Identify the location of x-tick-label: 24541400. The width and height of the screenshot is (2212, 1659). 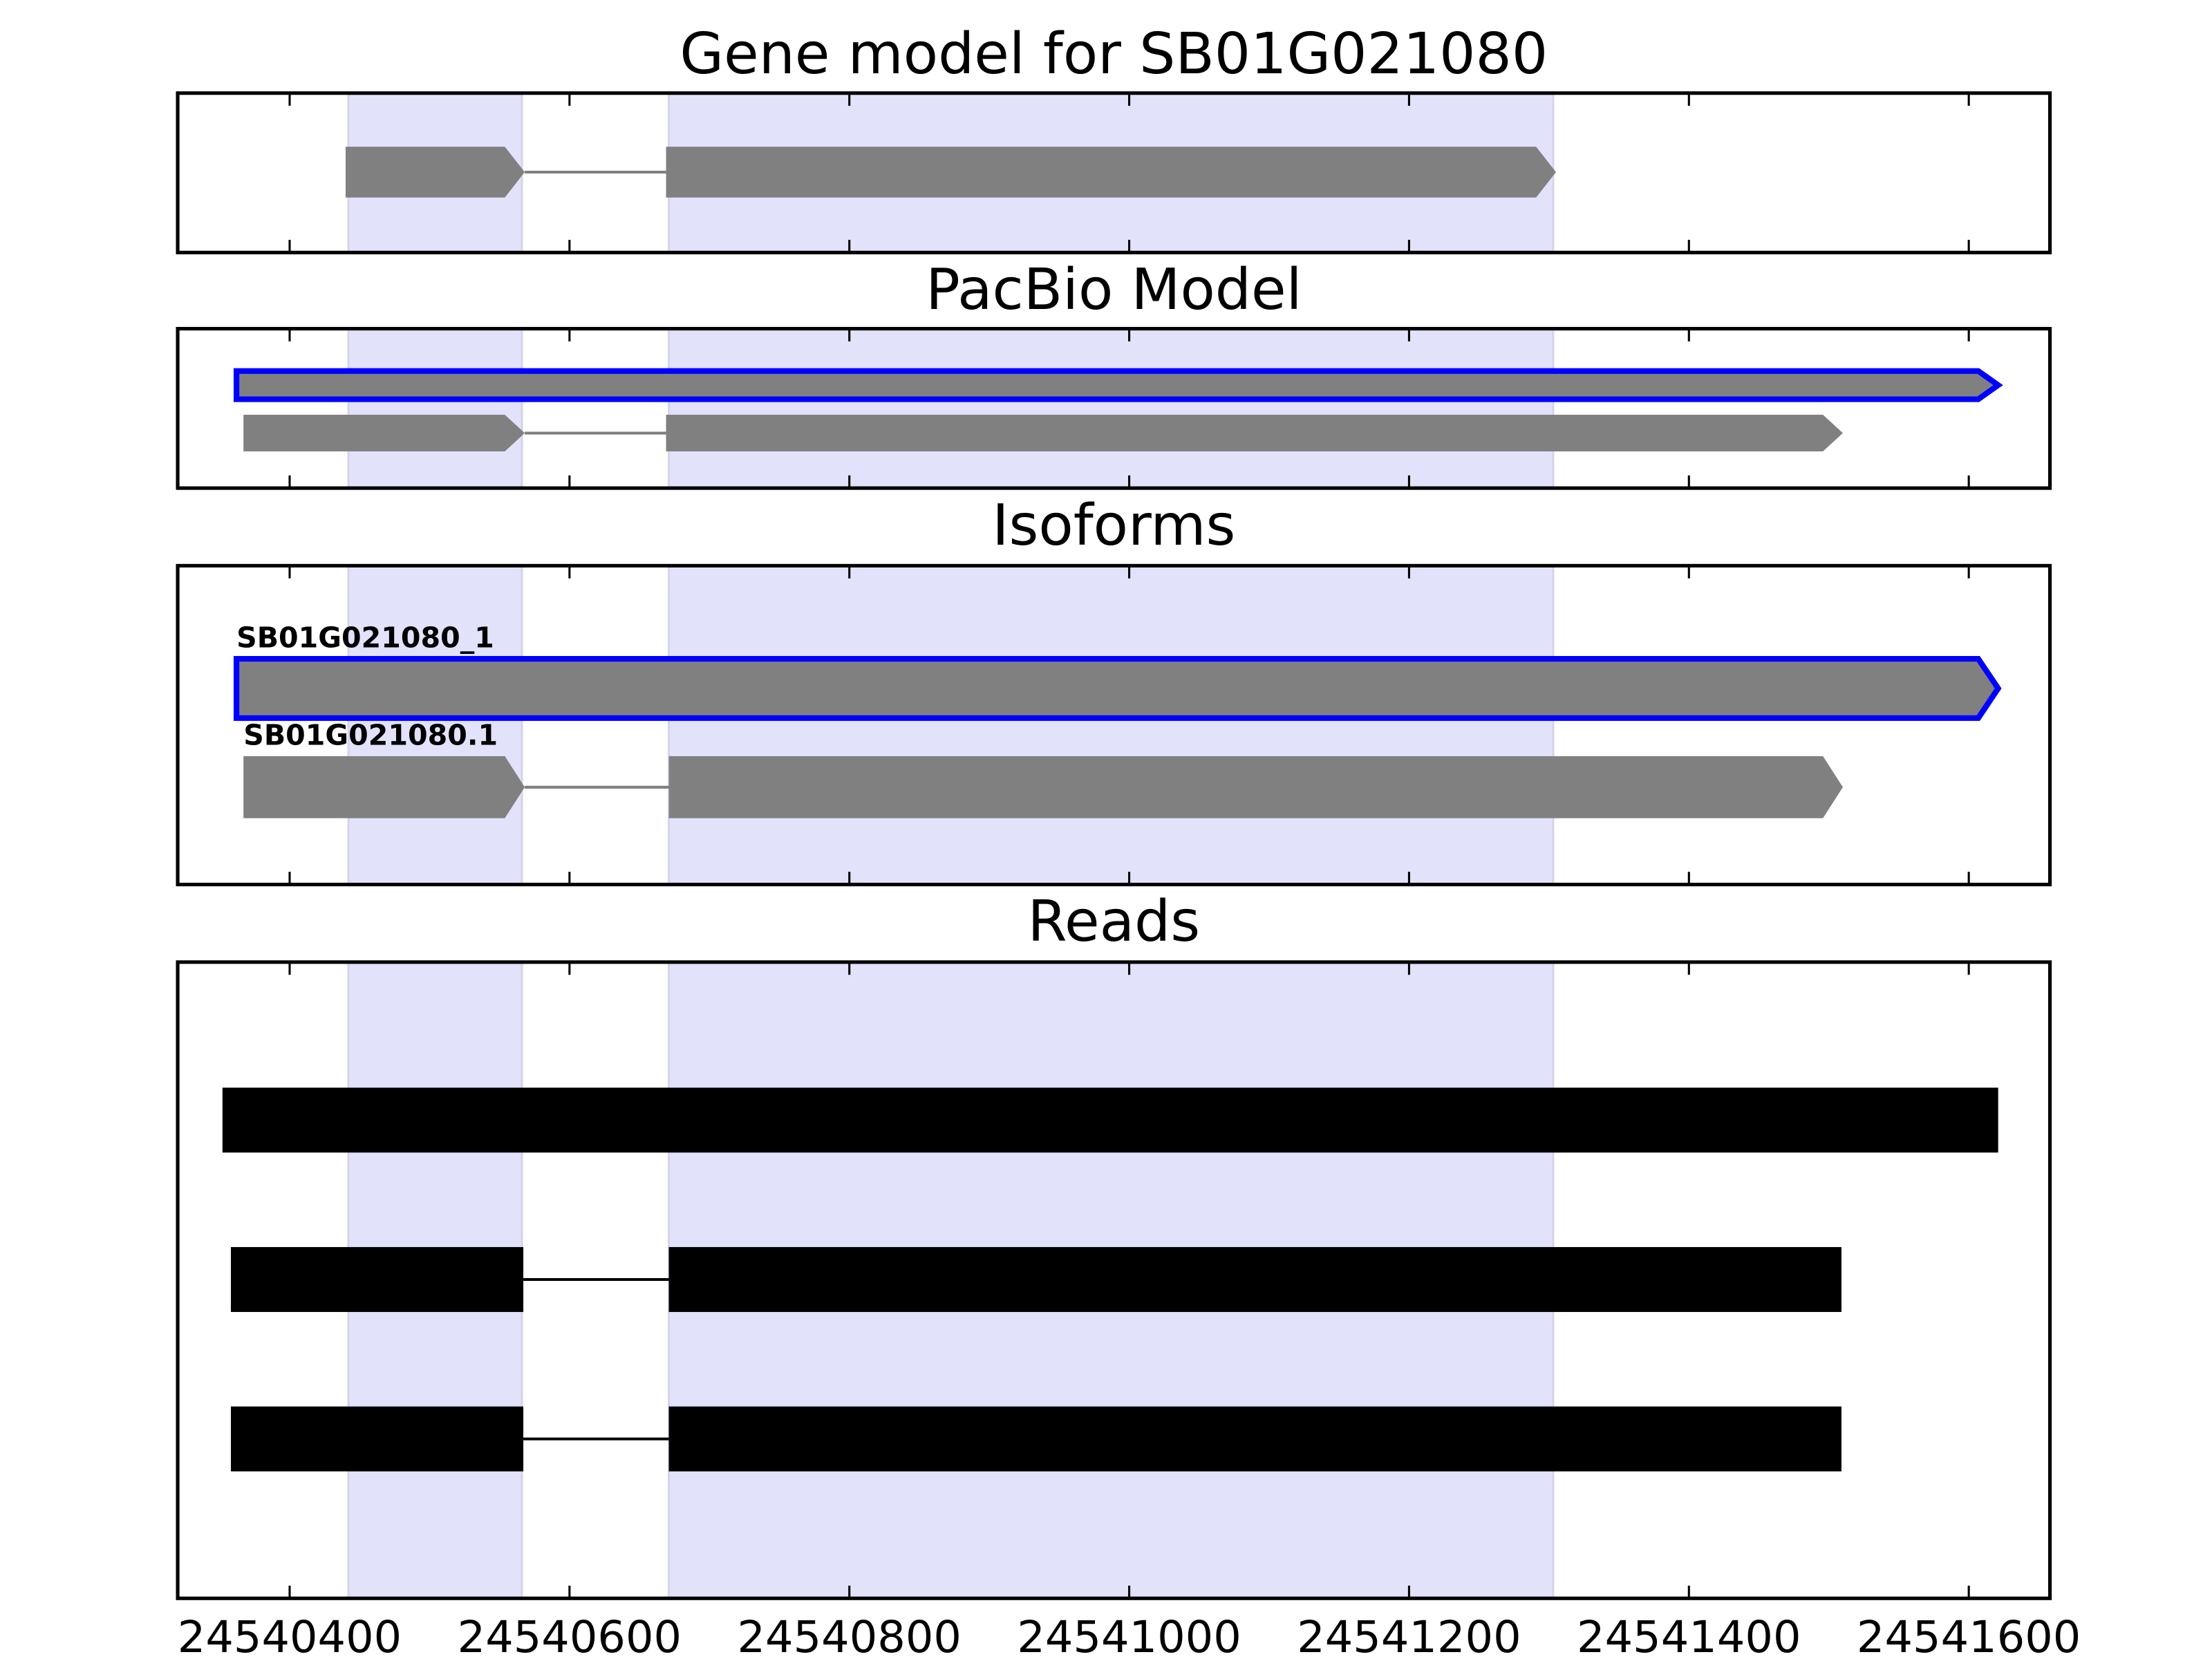
(1689, 1635).